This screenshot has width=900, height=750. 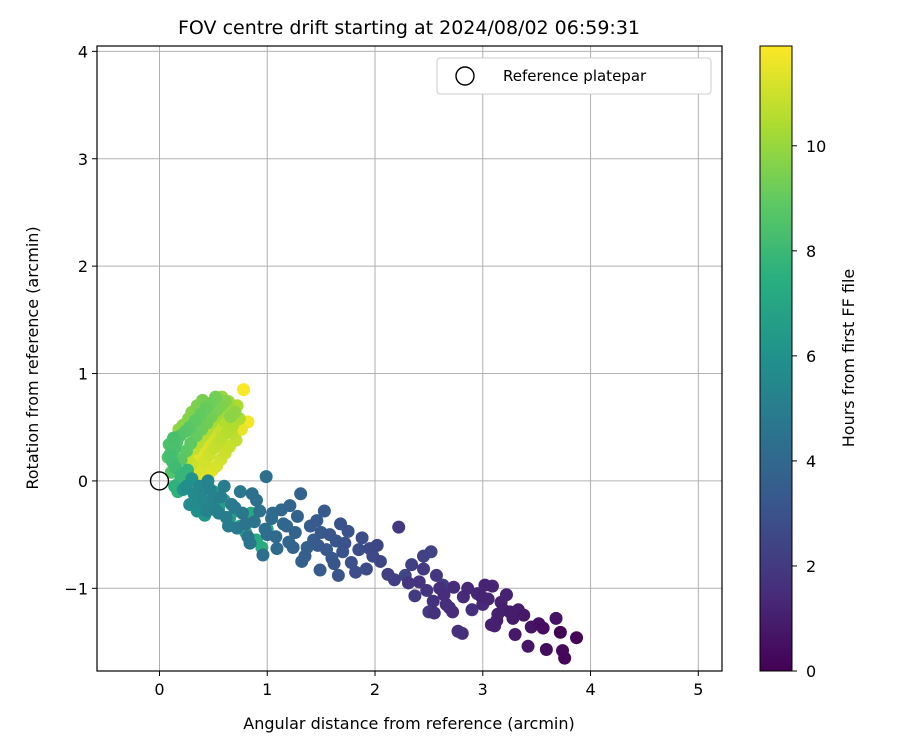 I want to click on y-tick-label: −1, so click(x=76, y=588).